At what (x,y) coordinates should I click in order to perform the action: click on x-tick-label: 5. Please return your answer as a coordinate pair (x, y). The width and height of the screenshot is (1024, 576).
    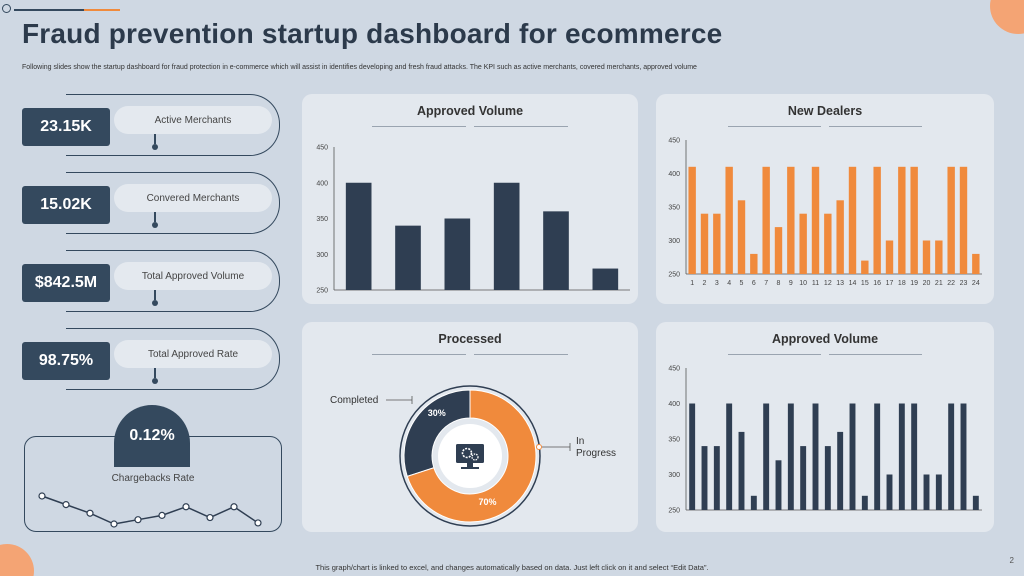
    Looking at the image, I should click on (742, 283).